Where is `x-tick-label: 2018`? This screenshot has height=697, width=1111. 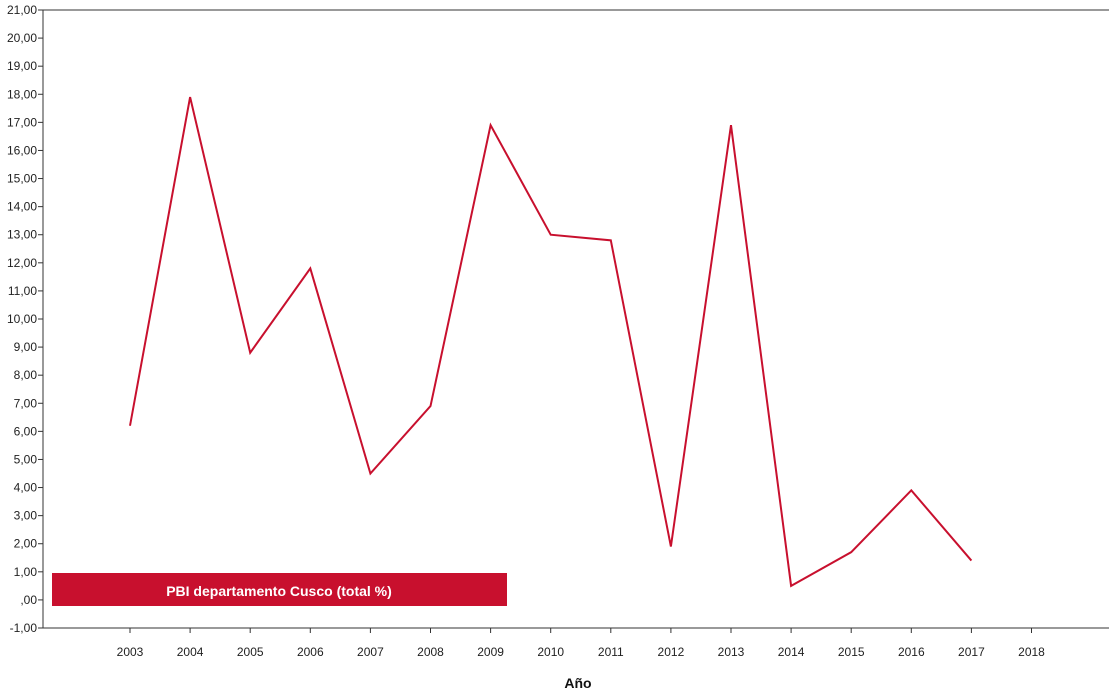
x-tick-label: 2018 is located at coordinates (1031, 652).